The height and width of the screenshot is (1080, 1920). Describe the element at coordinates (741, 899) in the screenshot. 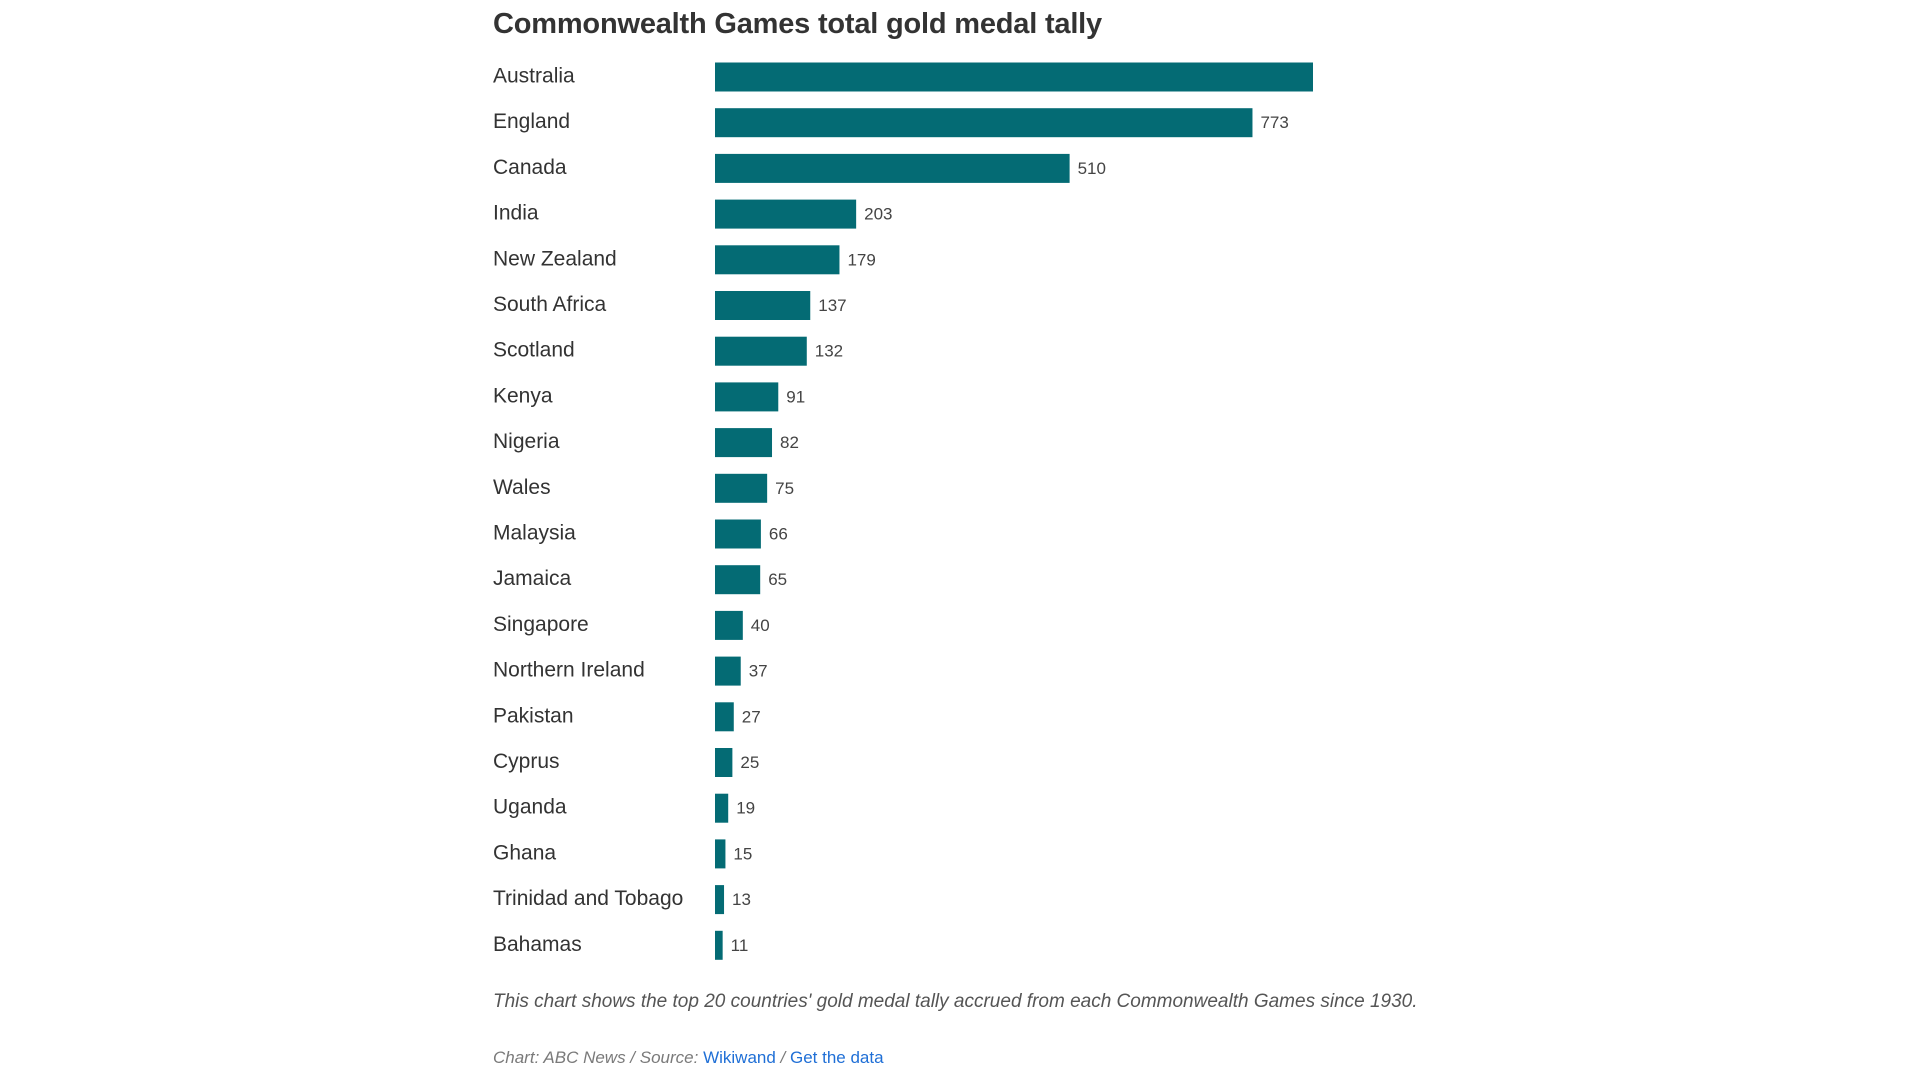

I see `value-label: 13` at that location.